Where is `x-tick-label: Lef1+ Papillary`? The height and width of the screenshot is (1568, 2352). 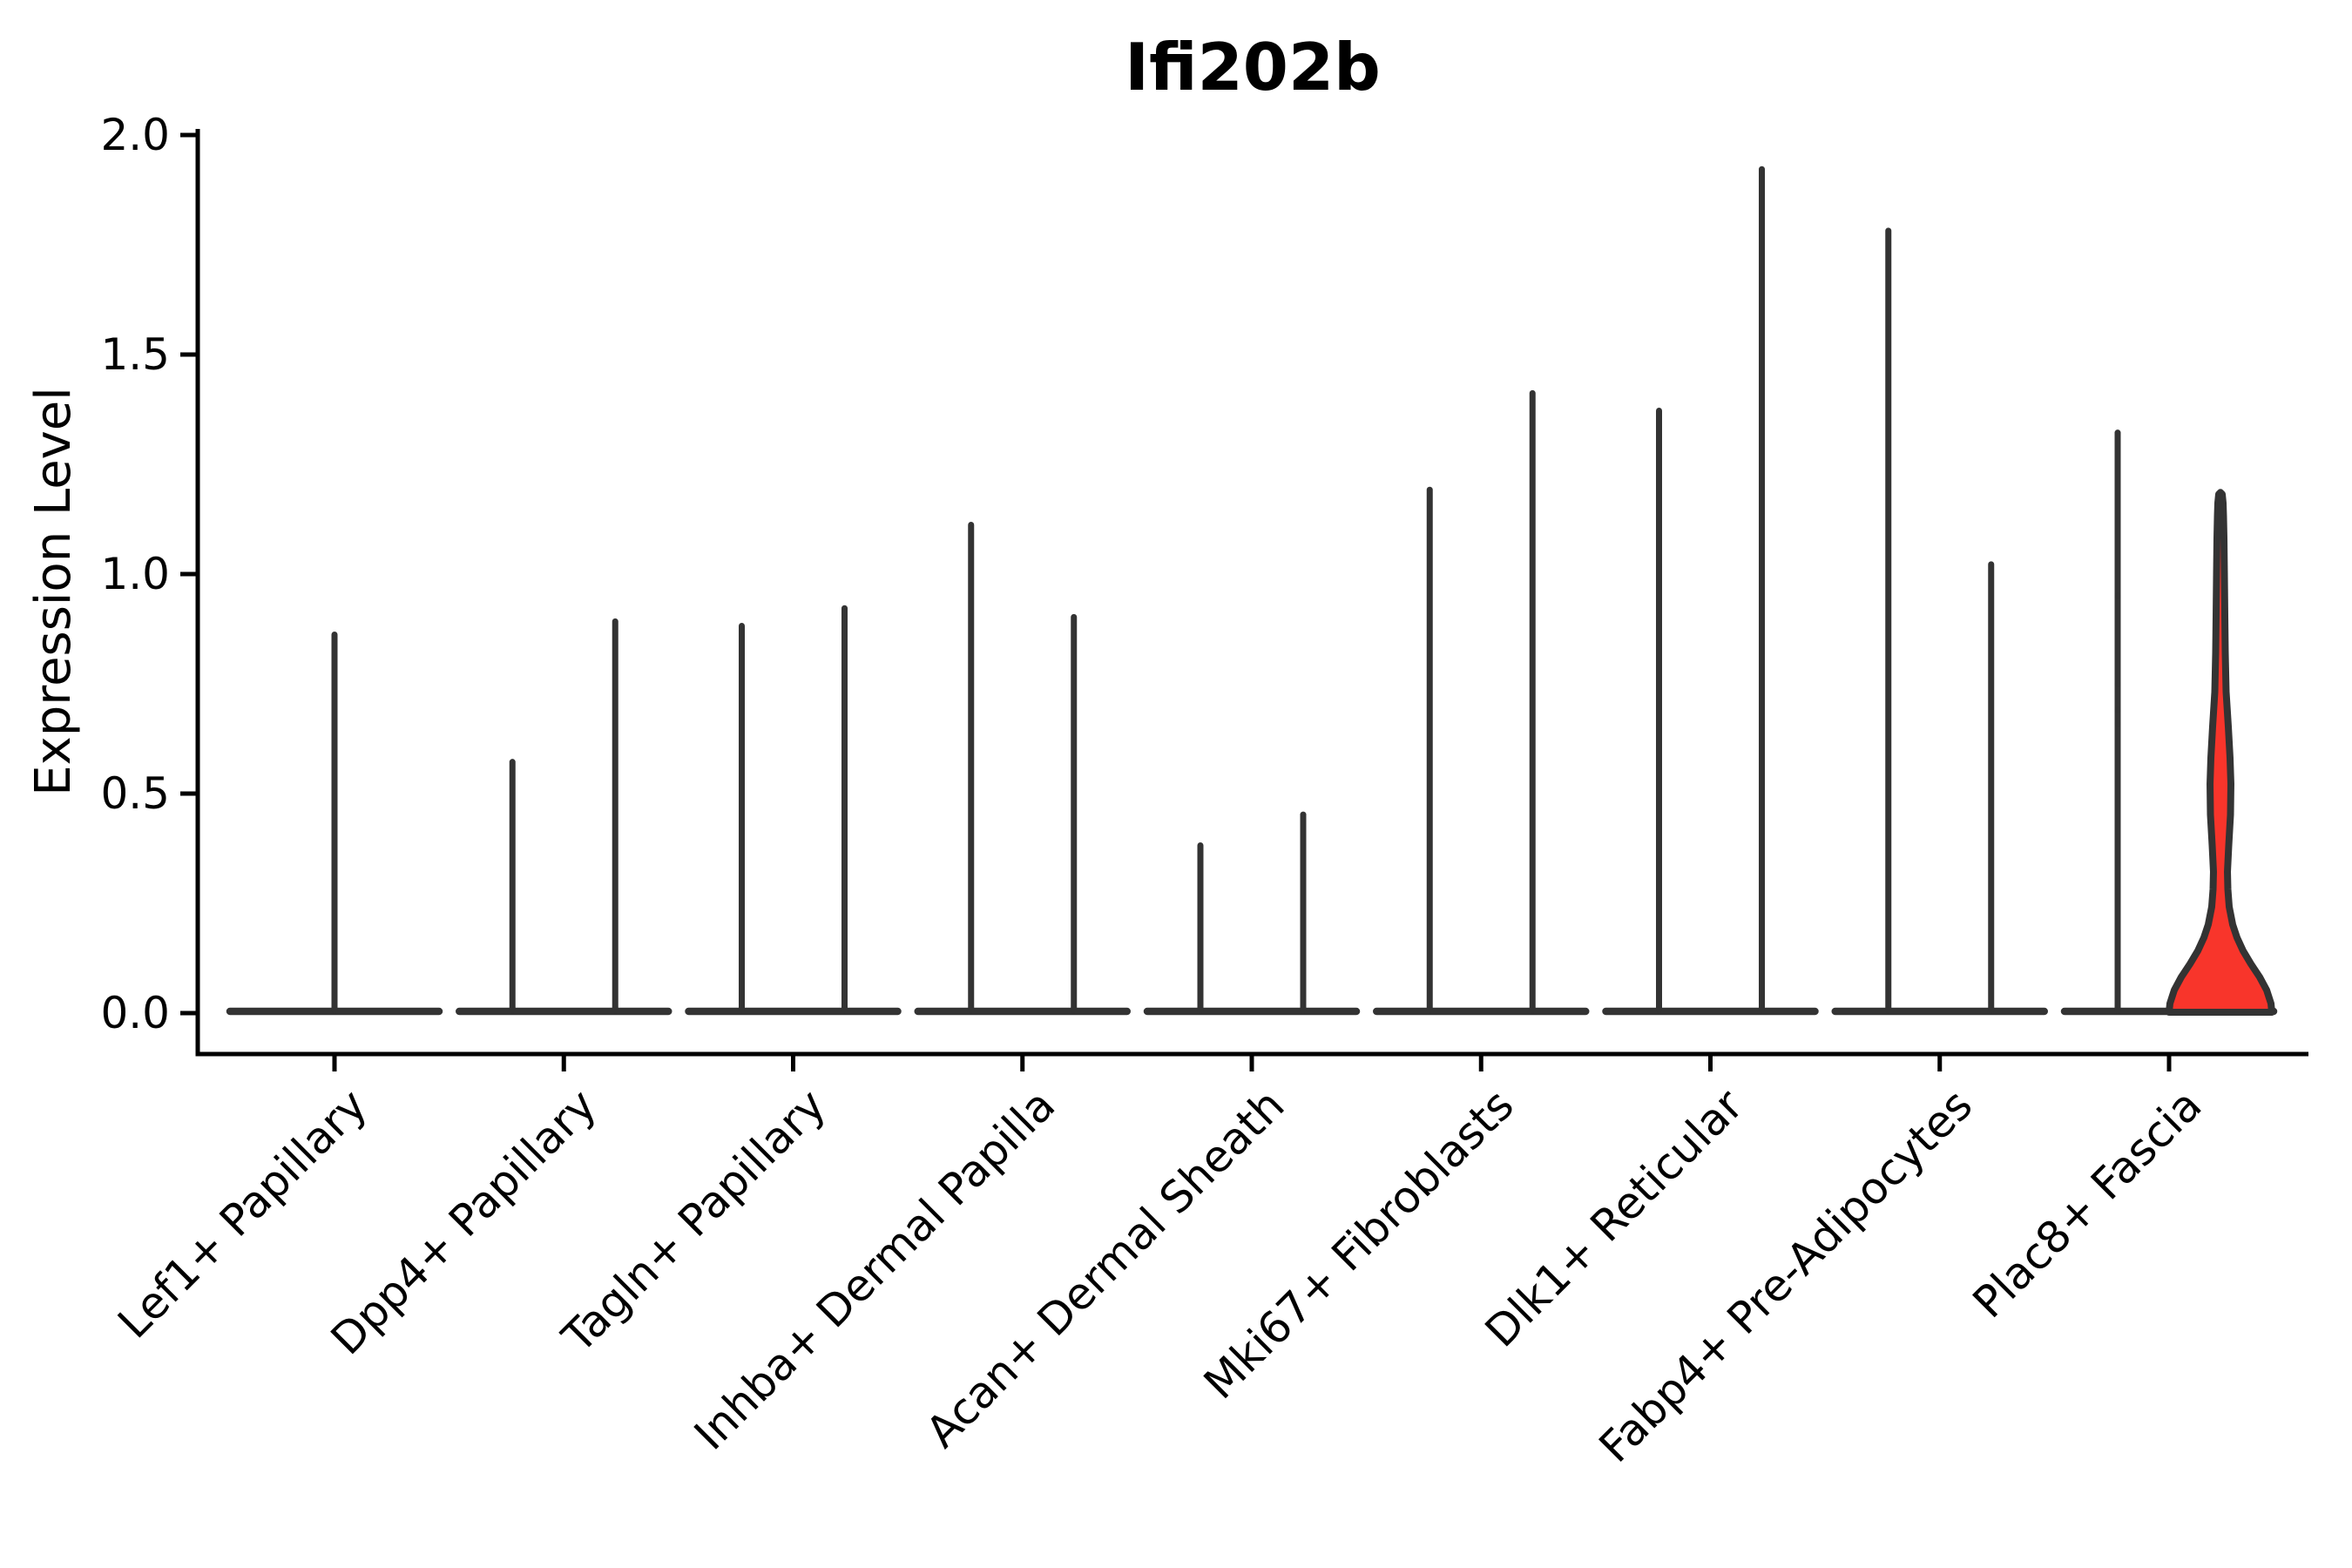
x-tick-label: Lef1+ Papillary is located at coordinates (242, 1213).